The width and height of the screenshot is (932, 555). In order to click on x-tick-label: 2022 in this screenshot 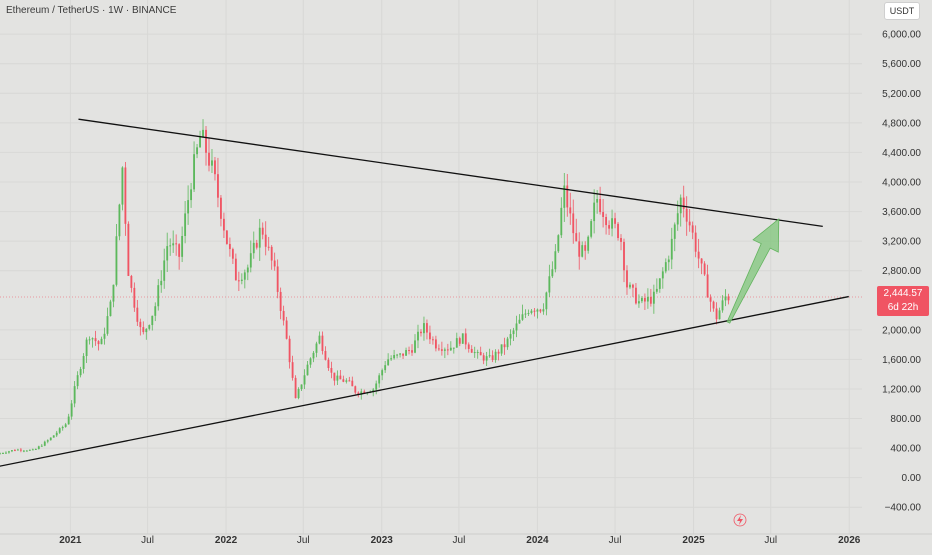, I will do `click(226, 540)`.